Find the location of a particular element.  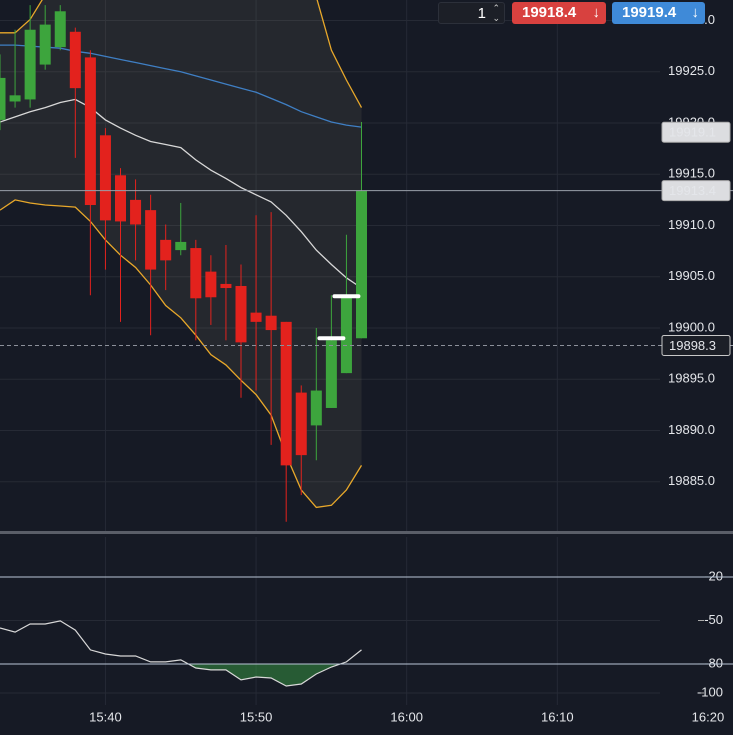

sell-button: 19918.4 ↓ is located at coordinates (559, 13).